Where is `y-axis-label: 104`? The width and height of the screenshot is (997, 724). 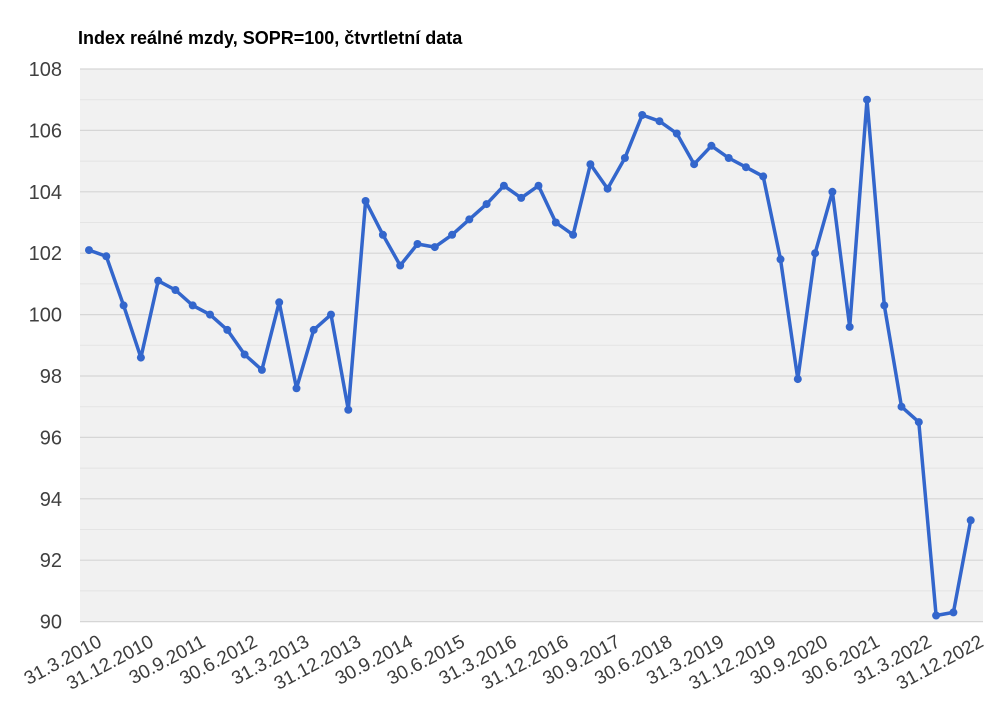
y-axis-label: 104 is located at coordinates (45, 193).